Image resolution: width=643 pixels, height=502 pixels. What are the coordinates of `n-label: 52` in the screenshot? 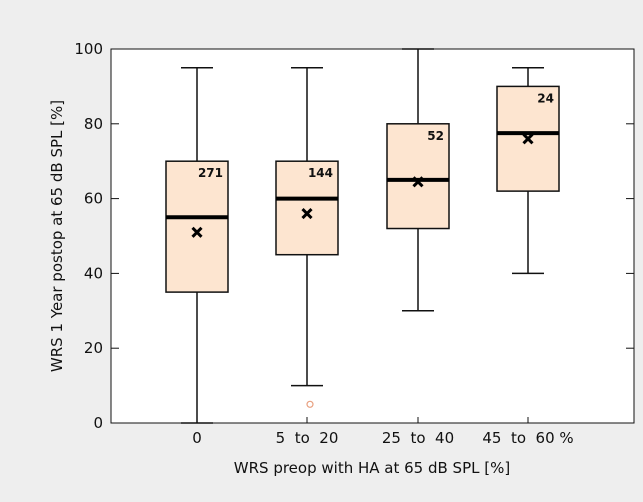 It's located at (435, 136).